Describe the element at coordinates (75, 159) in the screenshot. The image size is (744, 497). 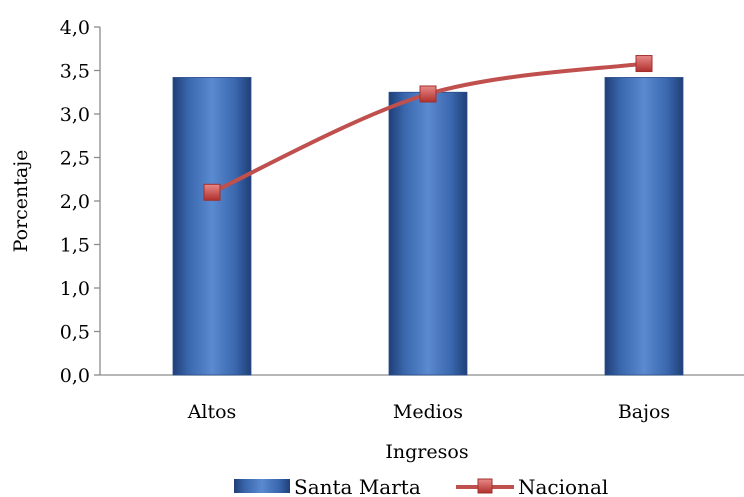
I see `y-tick-label: 2,5` at that location.